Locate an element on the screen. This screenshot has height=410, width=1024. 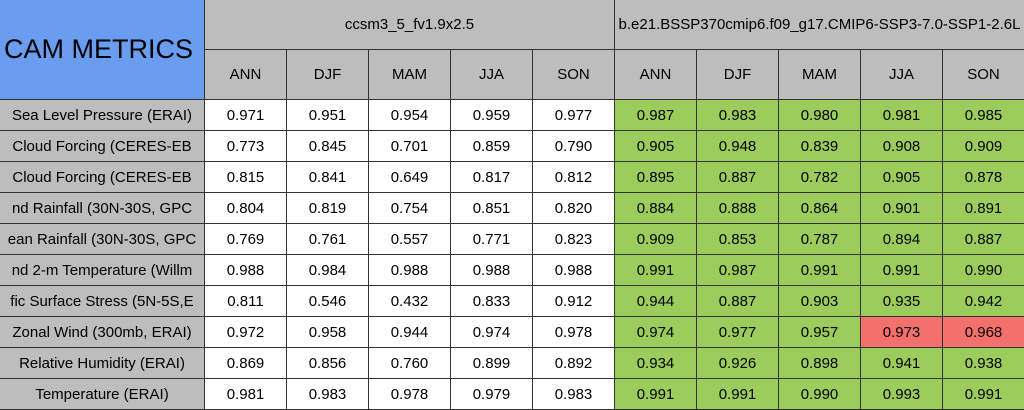
metric-value: 0.888 is located at coordinates (738, 208).